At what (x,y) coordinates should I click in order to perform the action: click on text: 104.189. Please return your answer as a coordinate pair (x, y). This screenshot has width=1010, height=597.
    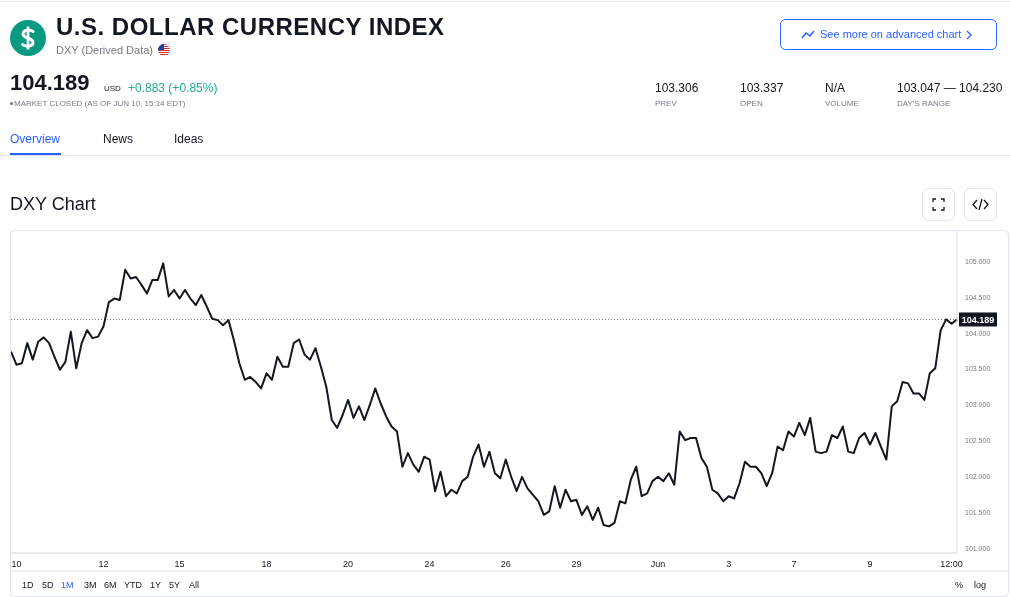
    Looking at the image, I should click on (50, 83).